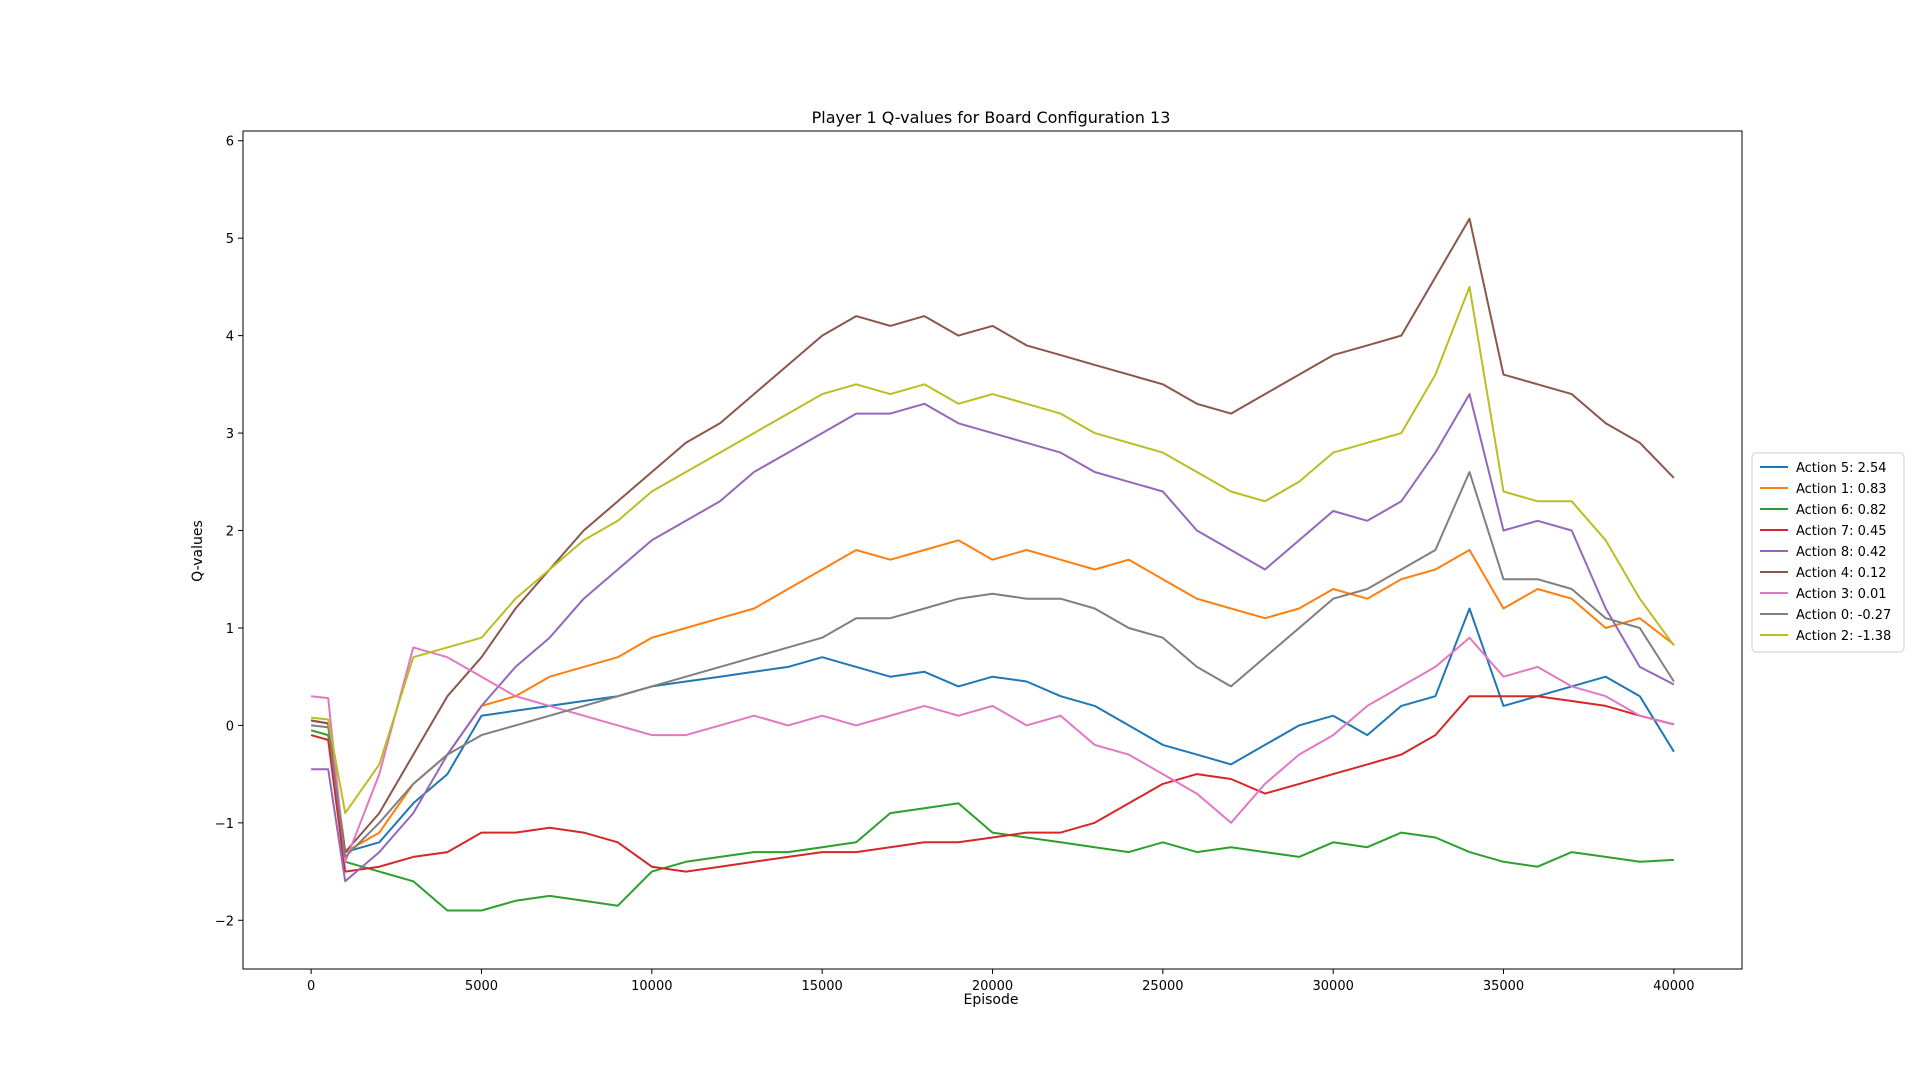 This screenshot has width=1920, height=1085. I want to click on x-tick-label: 15000, so click(821, 986).